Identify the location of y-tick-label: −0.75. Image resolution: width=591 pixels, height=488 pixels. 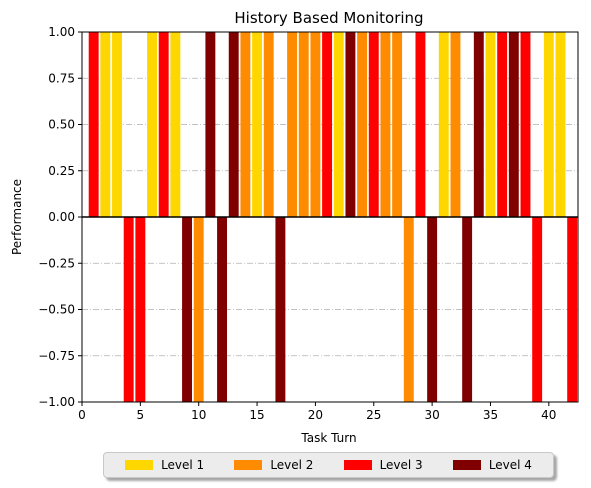
(56, 356).